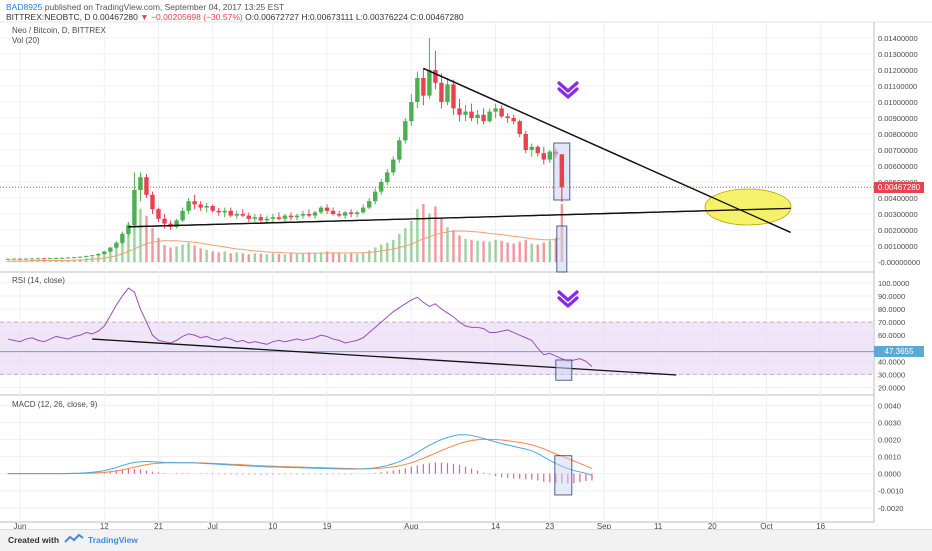 The height and width of the screenshot is (551, 932). Describe the element at coordinates (898, 198) in the screenshot. I see `y-tick-label: 0.00400000` at that location.